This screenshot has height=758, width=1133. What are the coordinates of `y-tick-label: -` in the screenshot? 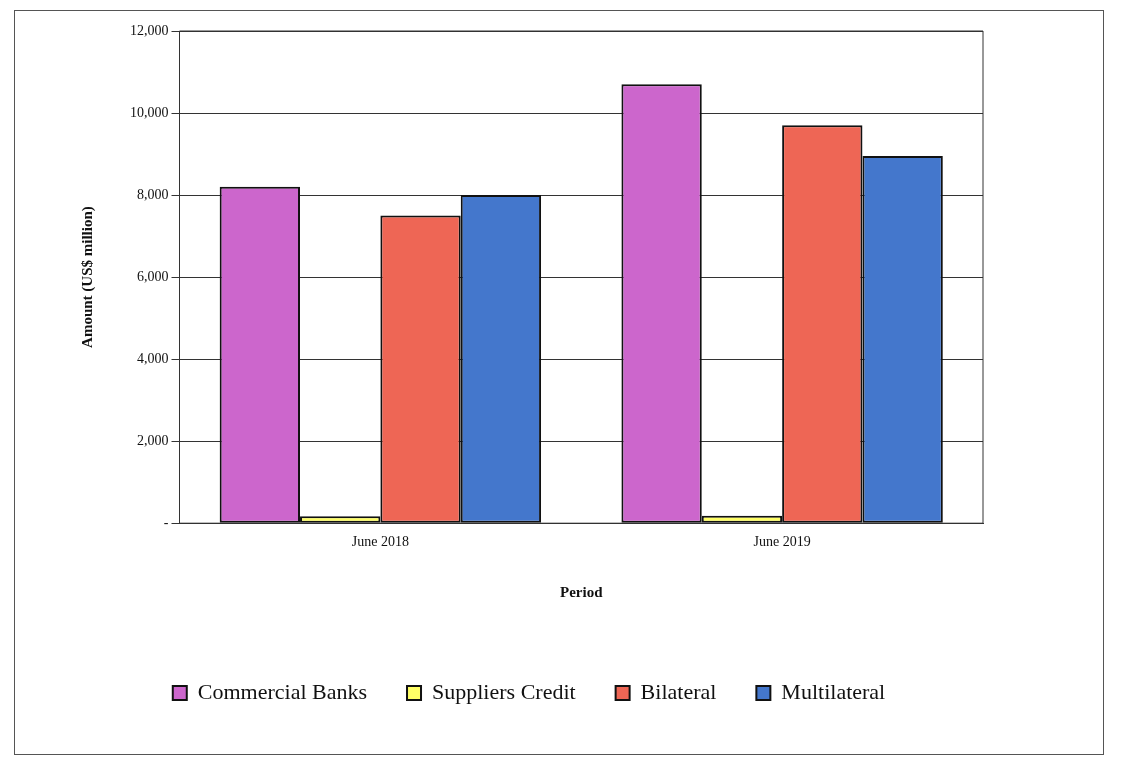 It's located at (166, 522).